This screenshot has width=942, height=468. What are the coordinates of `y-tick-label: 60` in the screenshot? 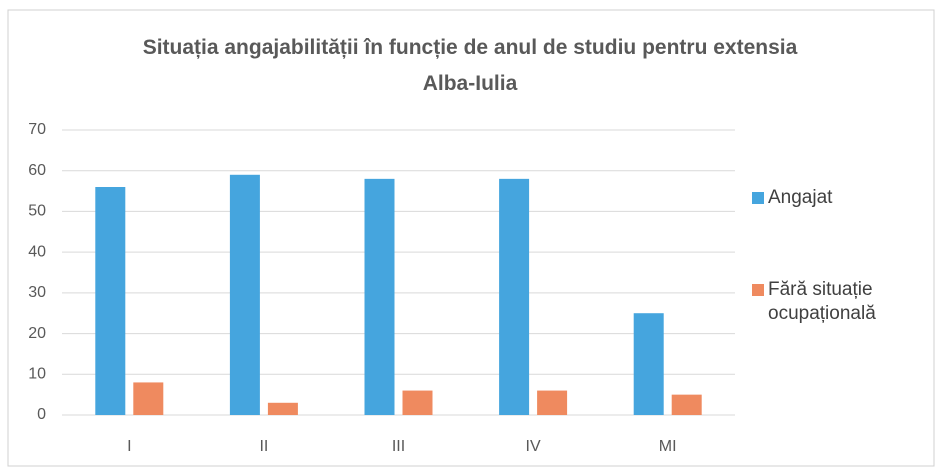 It's located at (37, 170).